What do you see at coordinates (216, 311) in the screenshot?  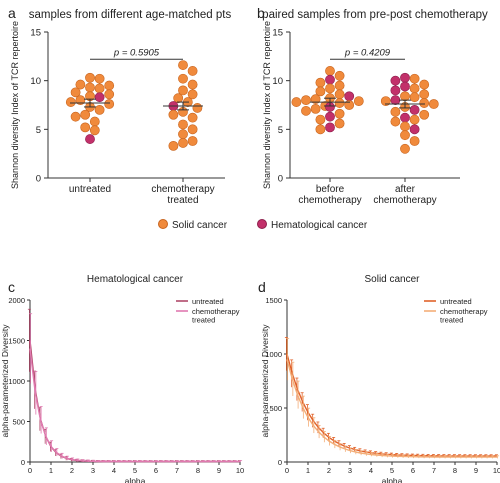 I see `legend-label: chemotherapy` at bounding box center [216, 311].